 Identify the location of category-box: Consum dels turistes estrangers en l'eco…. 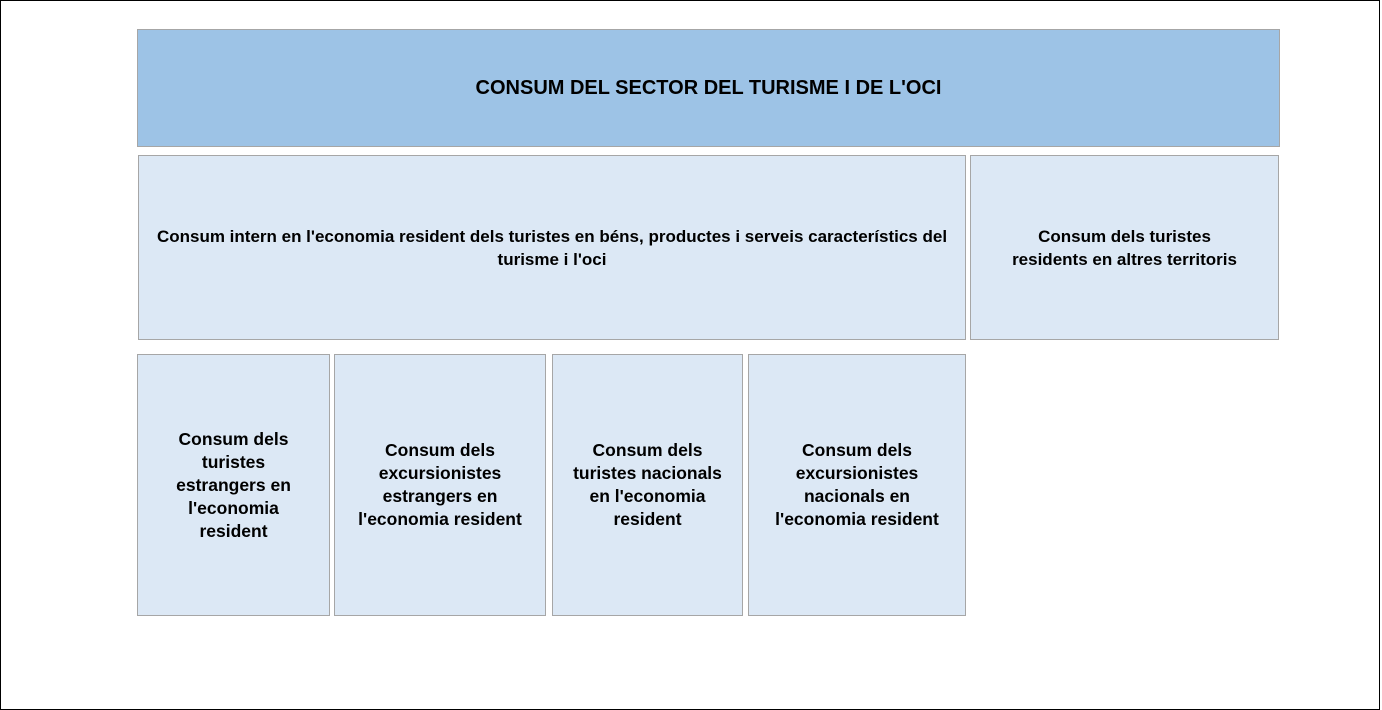
(233, 485).